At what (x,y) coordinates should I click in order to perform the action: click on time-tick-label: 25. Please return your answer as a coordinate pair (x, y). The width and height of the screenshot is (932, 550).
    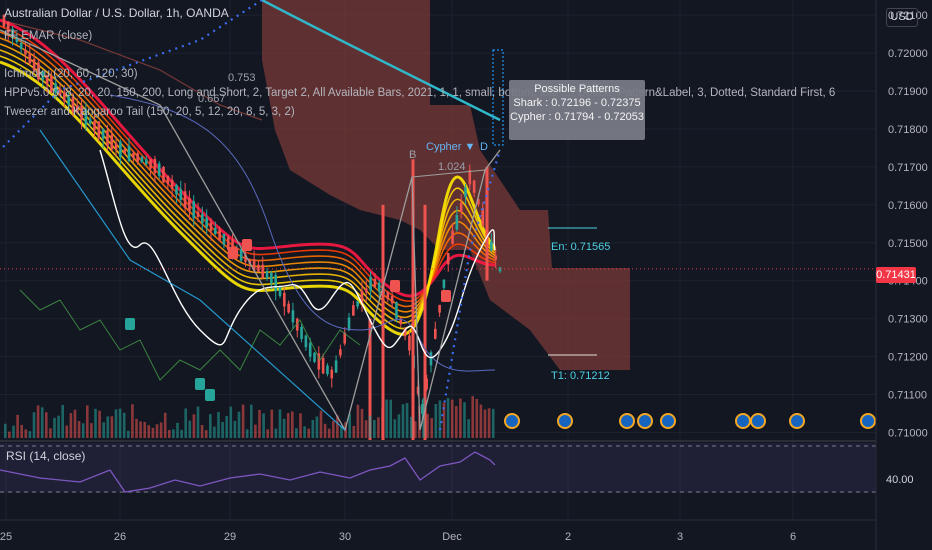
    Looking at the image, I should click on (6, 537).